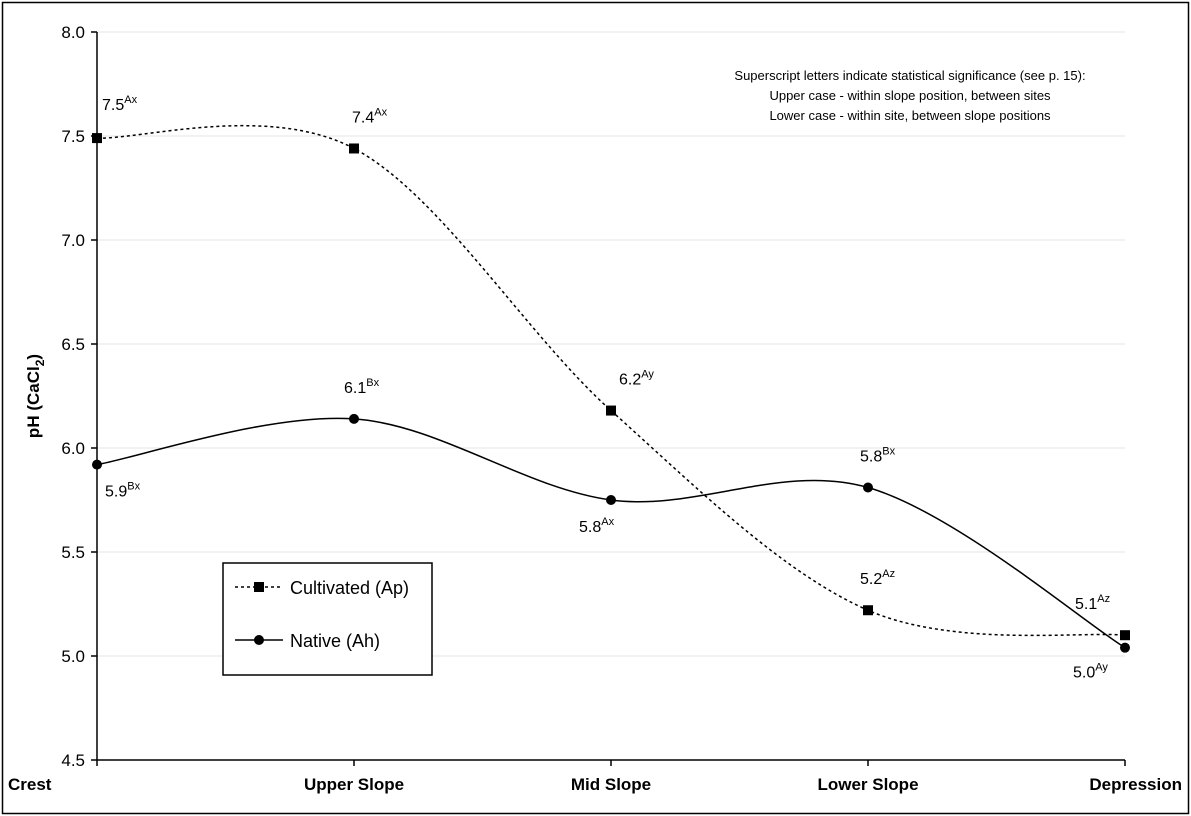 This screenshot has height=816, width=1191. Describe the element at coordinates (33, 357) in the screenshot. I see `y-label-text: )` at that location.